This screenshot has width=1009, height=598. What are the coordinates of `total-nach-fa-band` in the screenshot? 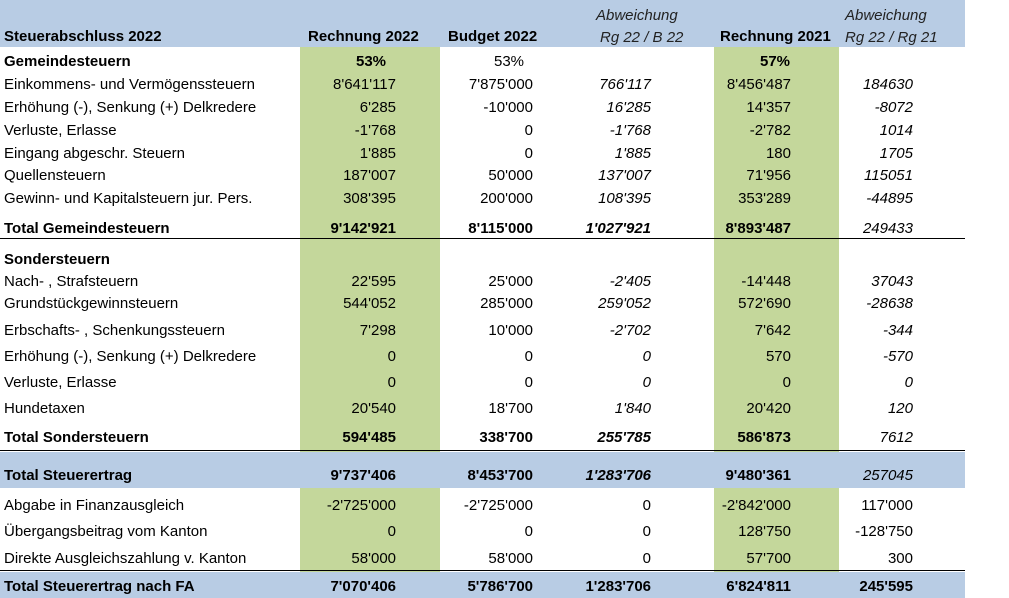 It's located at (482, 585).